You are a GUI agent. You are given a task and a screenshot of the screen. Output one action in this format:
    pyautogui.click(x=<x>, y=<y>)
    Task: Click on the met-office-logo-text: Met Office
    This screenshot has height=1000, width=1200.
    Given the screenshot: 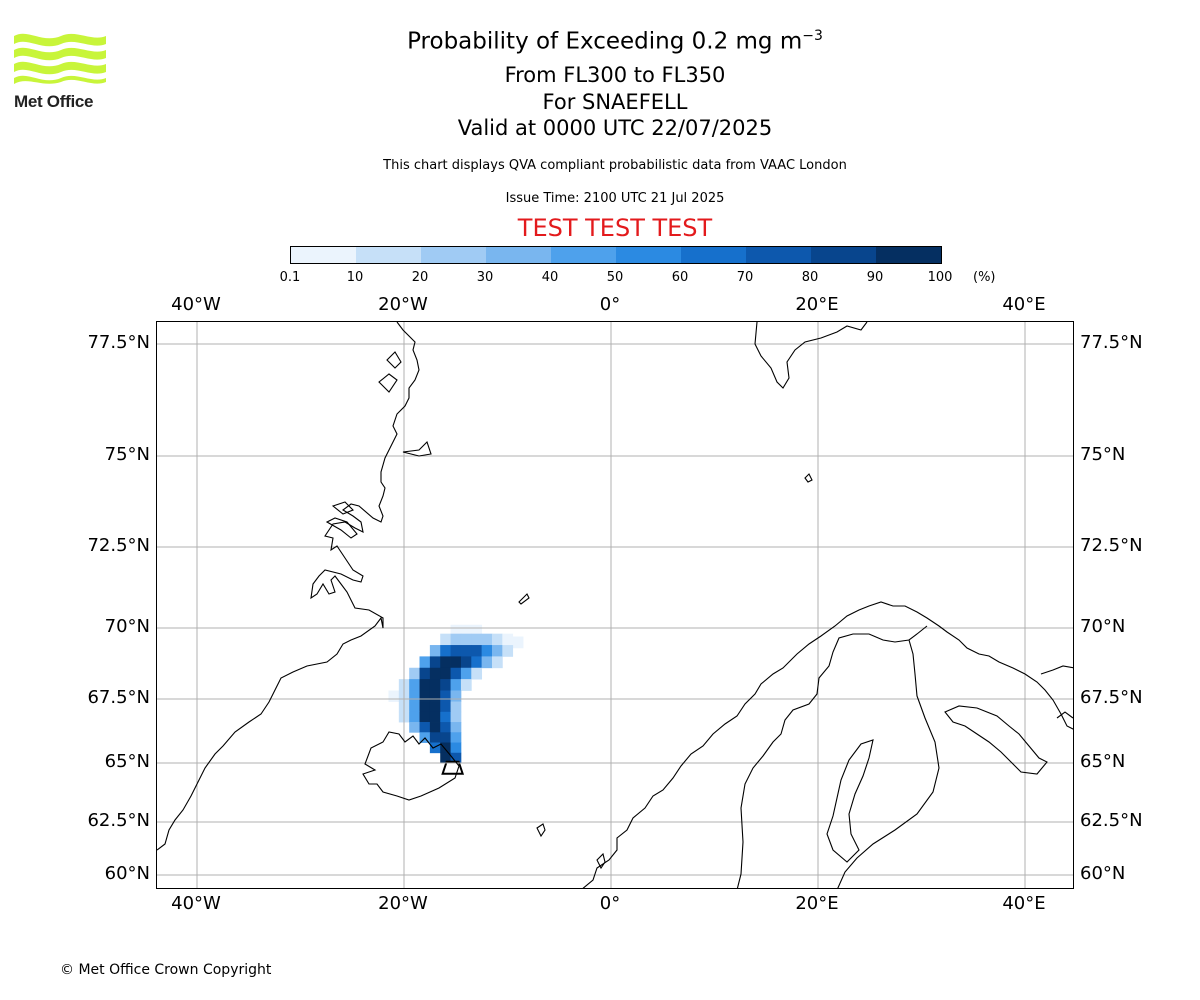 What is the action you would take?
    pyautogui.click(x=54, y=101)
    